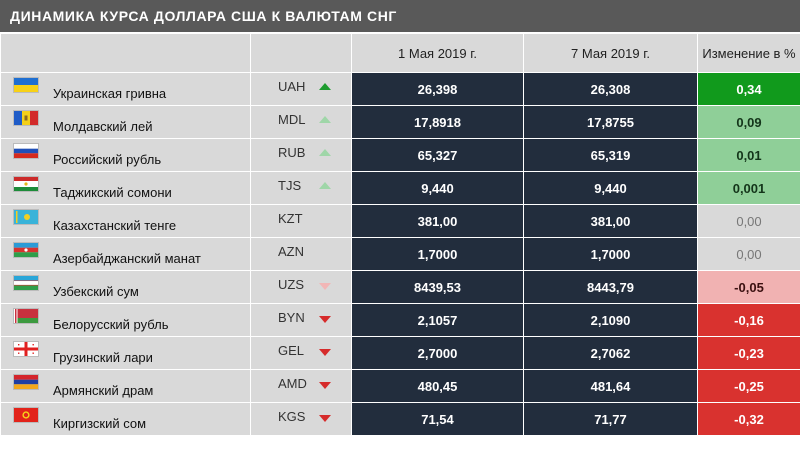 The height and width of the screenshot is (452, 800). What do you see at coordinates (26, 151) in the screenshot?
I see `ru-flag-icon` at bounding box center [26, 151].